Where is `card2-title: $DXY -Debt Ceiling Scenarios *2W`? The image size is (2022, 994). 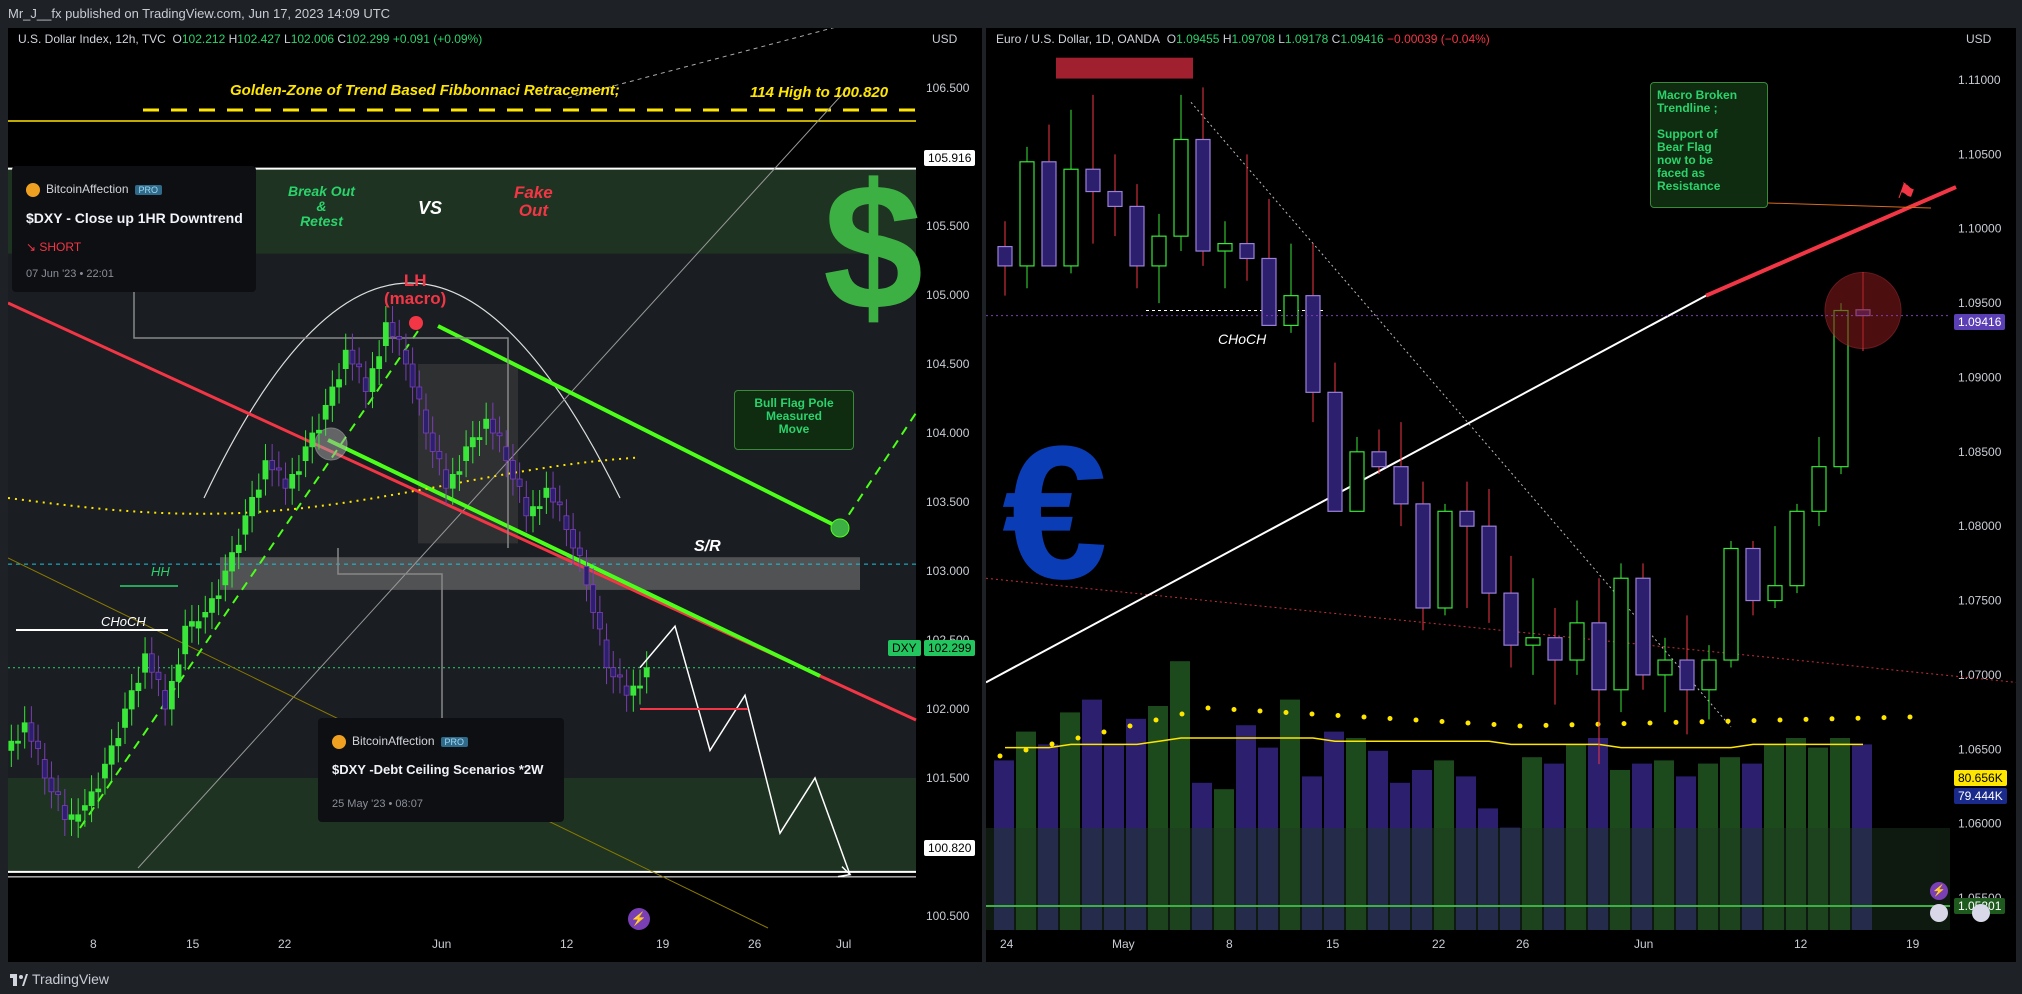
card2-title: $DXY -Debt Ceiling Scenarios *2W is located at coordinates (438, 769).